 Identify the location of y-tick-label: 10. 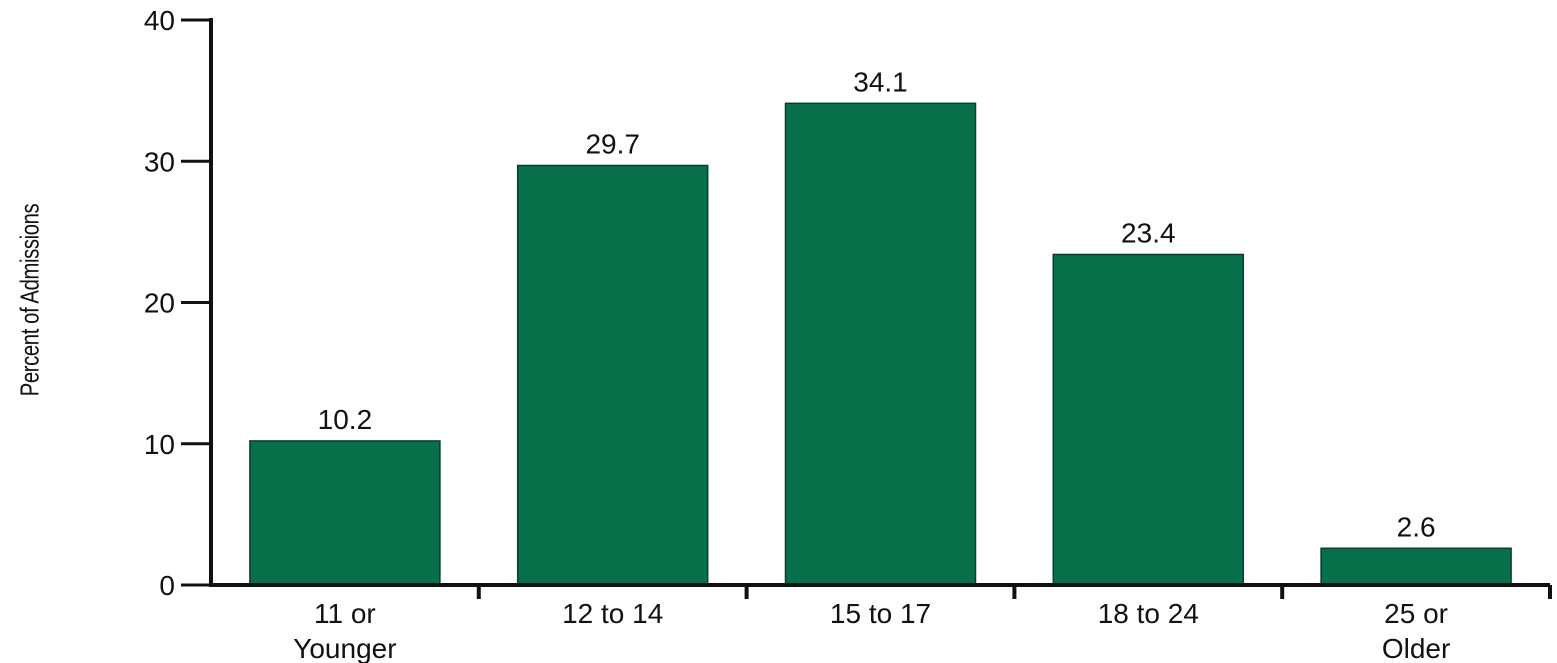
(159, 444).